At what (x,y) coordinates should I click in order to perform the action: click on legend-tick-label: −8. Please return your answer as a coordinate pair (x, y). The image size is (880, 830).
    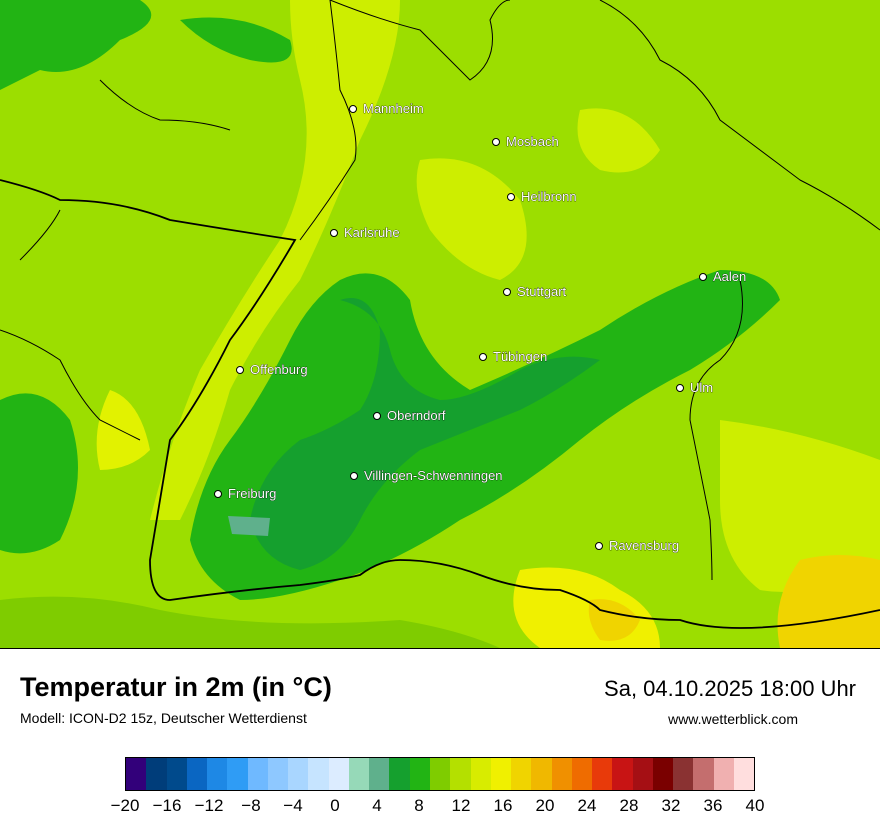
    Looking at the image, I should click on (251, 805).